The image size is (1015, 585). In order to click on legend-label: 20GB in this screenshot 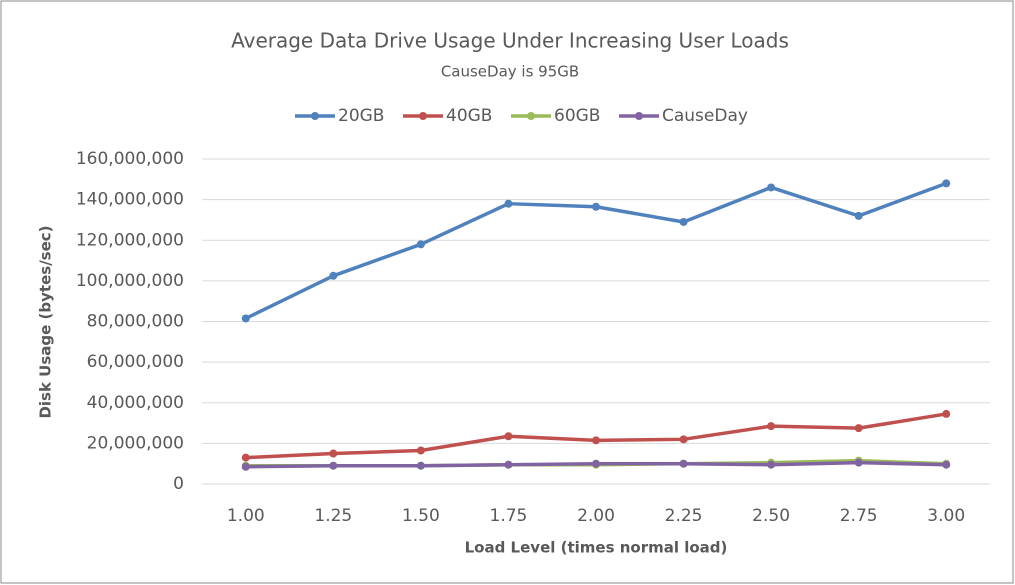, I will do `click(361, 116)`.